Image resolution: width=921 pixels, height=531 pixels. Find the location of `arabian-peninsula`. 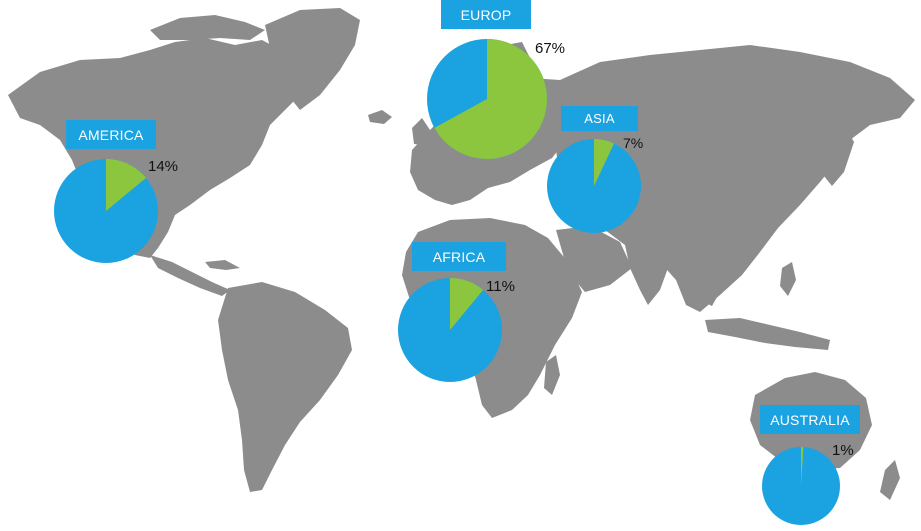

arabian-peninsula is located at coordinates (594, 259).